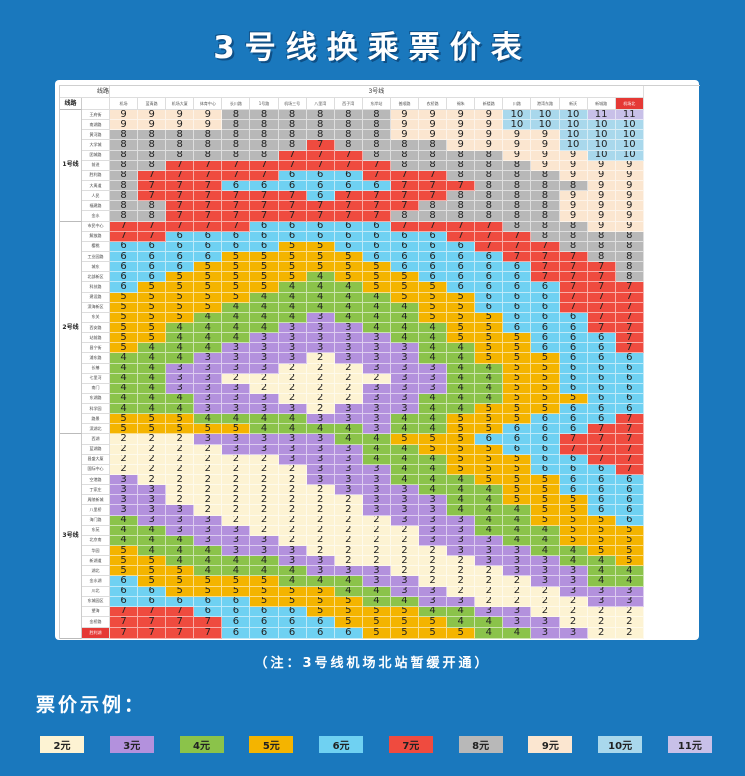 The height and width of the screenshot is (776, 745). I want to click on station-row-label: 昌宁街, so click(96, 348).